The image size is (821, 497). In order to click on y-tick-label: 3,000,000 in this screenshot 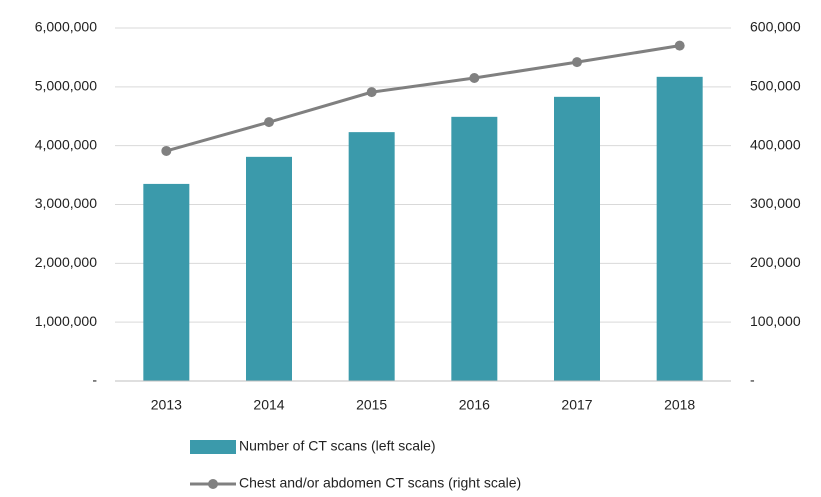, I will do `click(66, 203)`.